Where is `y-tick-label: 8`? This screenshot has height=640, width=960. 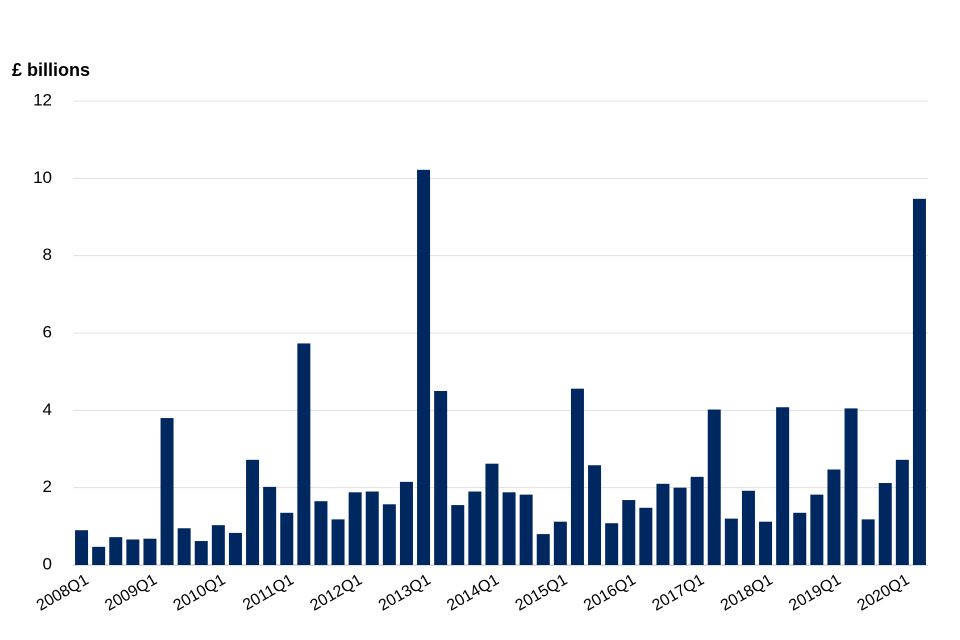
y-tick-label: 8 is located at coordinates (47, 254).